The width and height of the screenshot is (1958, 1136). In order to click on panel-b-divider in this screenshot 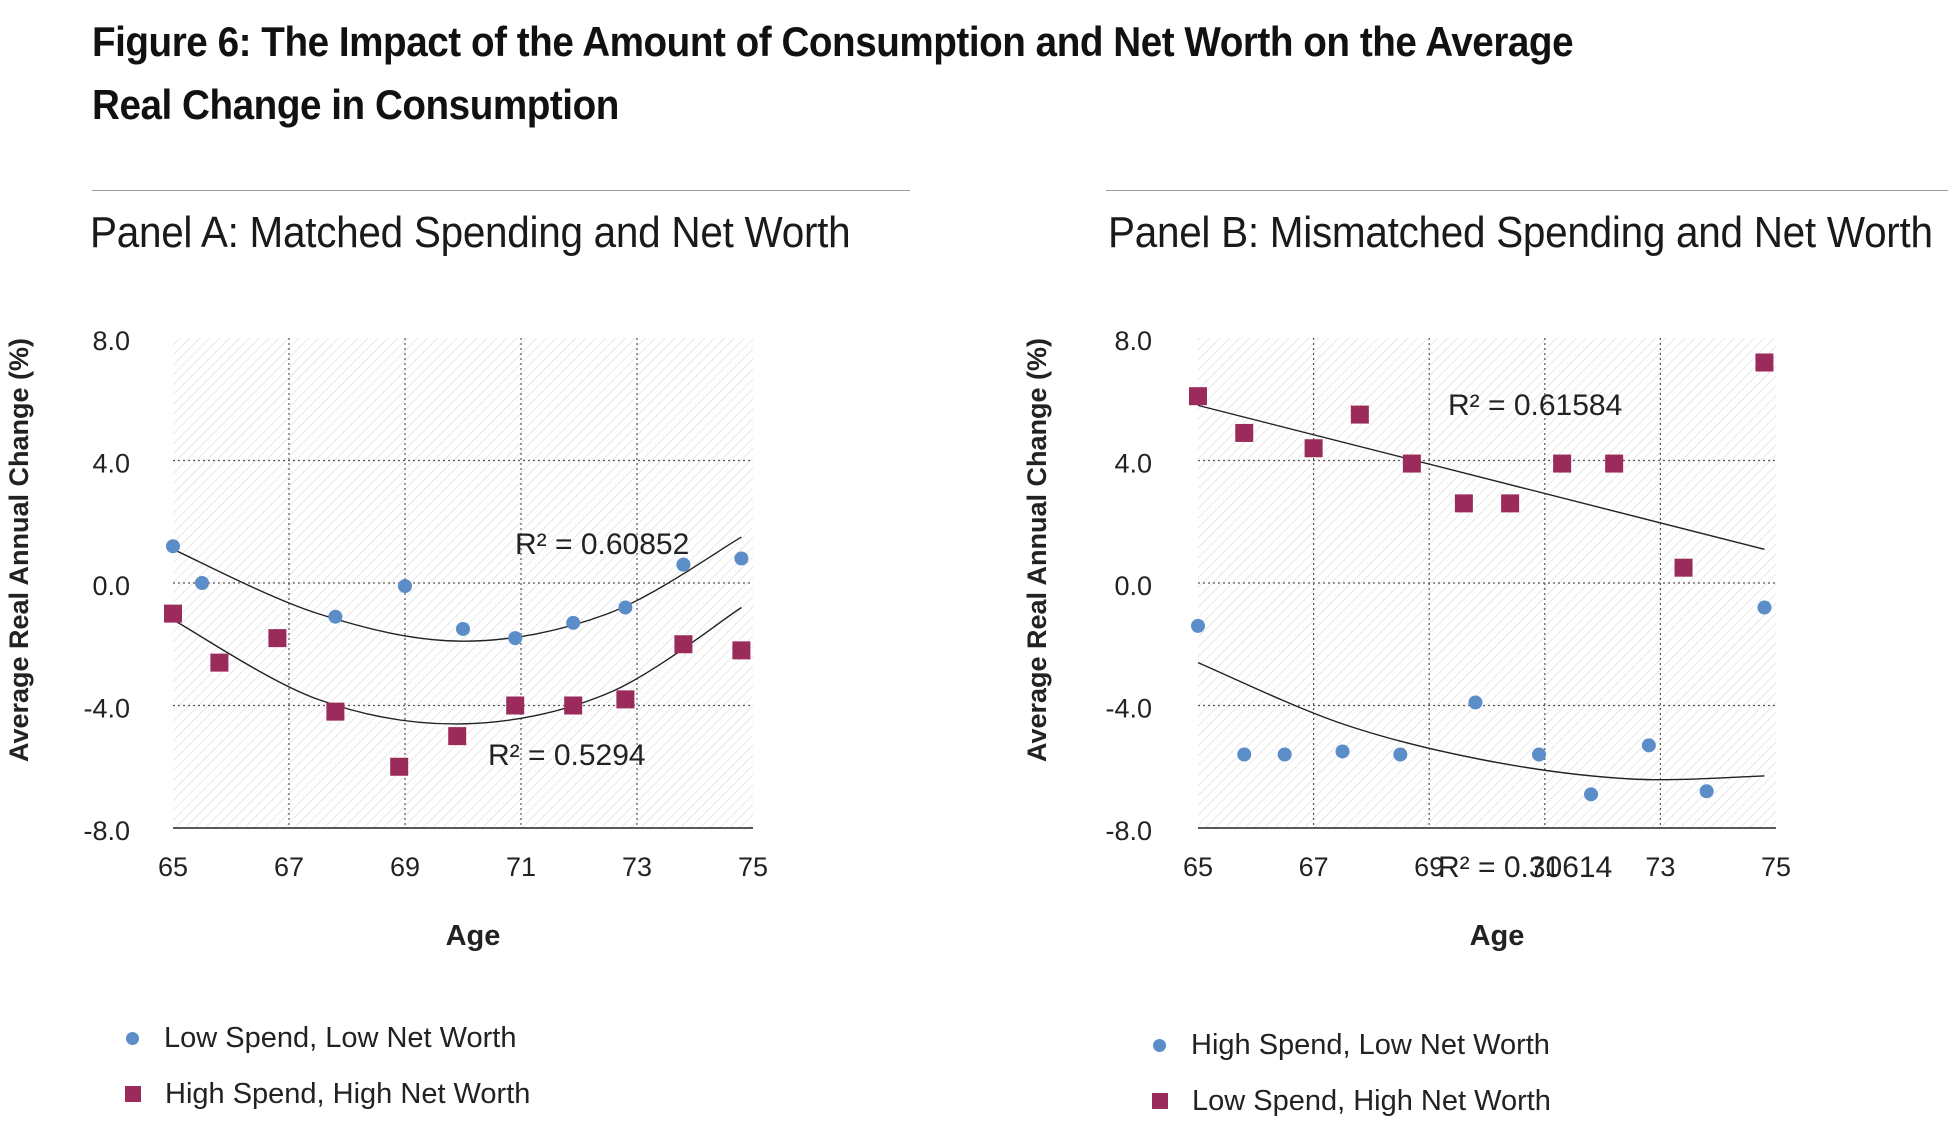, I will do `click(1527, 190)`.